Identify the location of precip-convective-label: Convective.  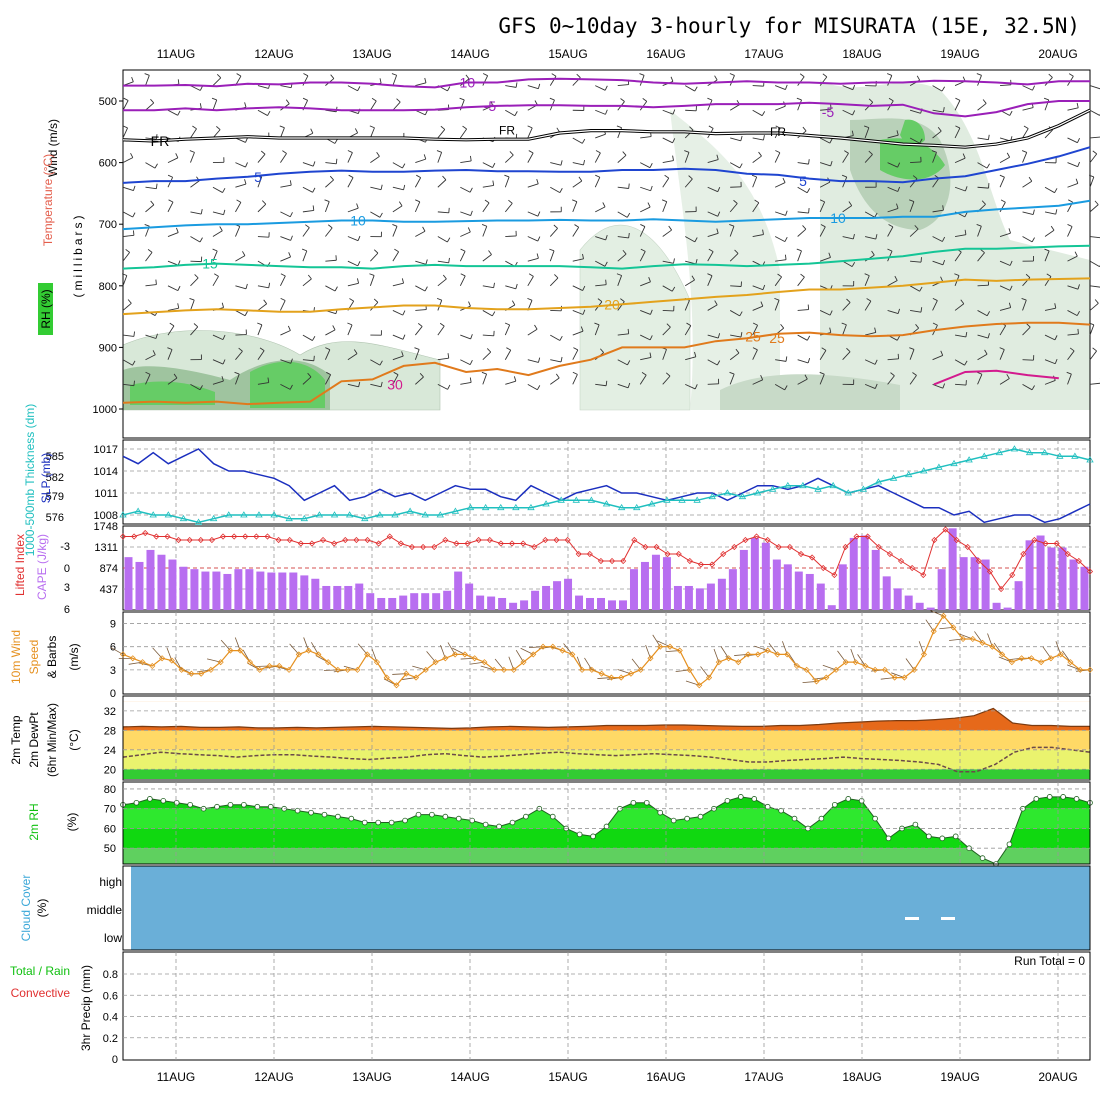
(41, 993).